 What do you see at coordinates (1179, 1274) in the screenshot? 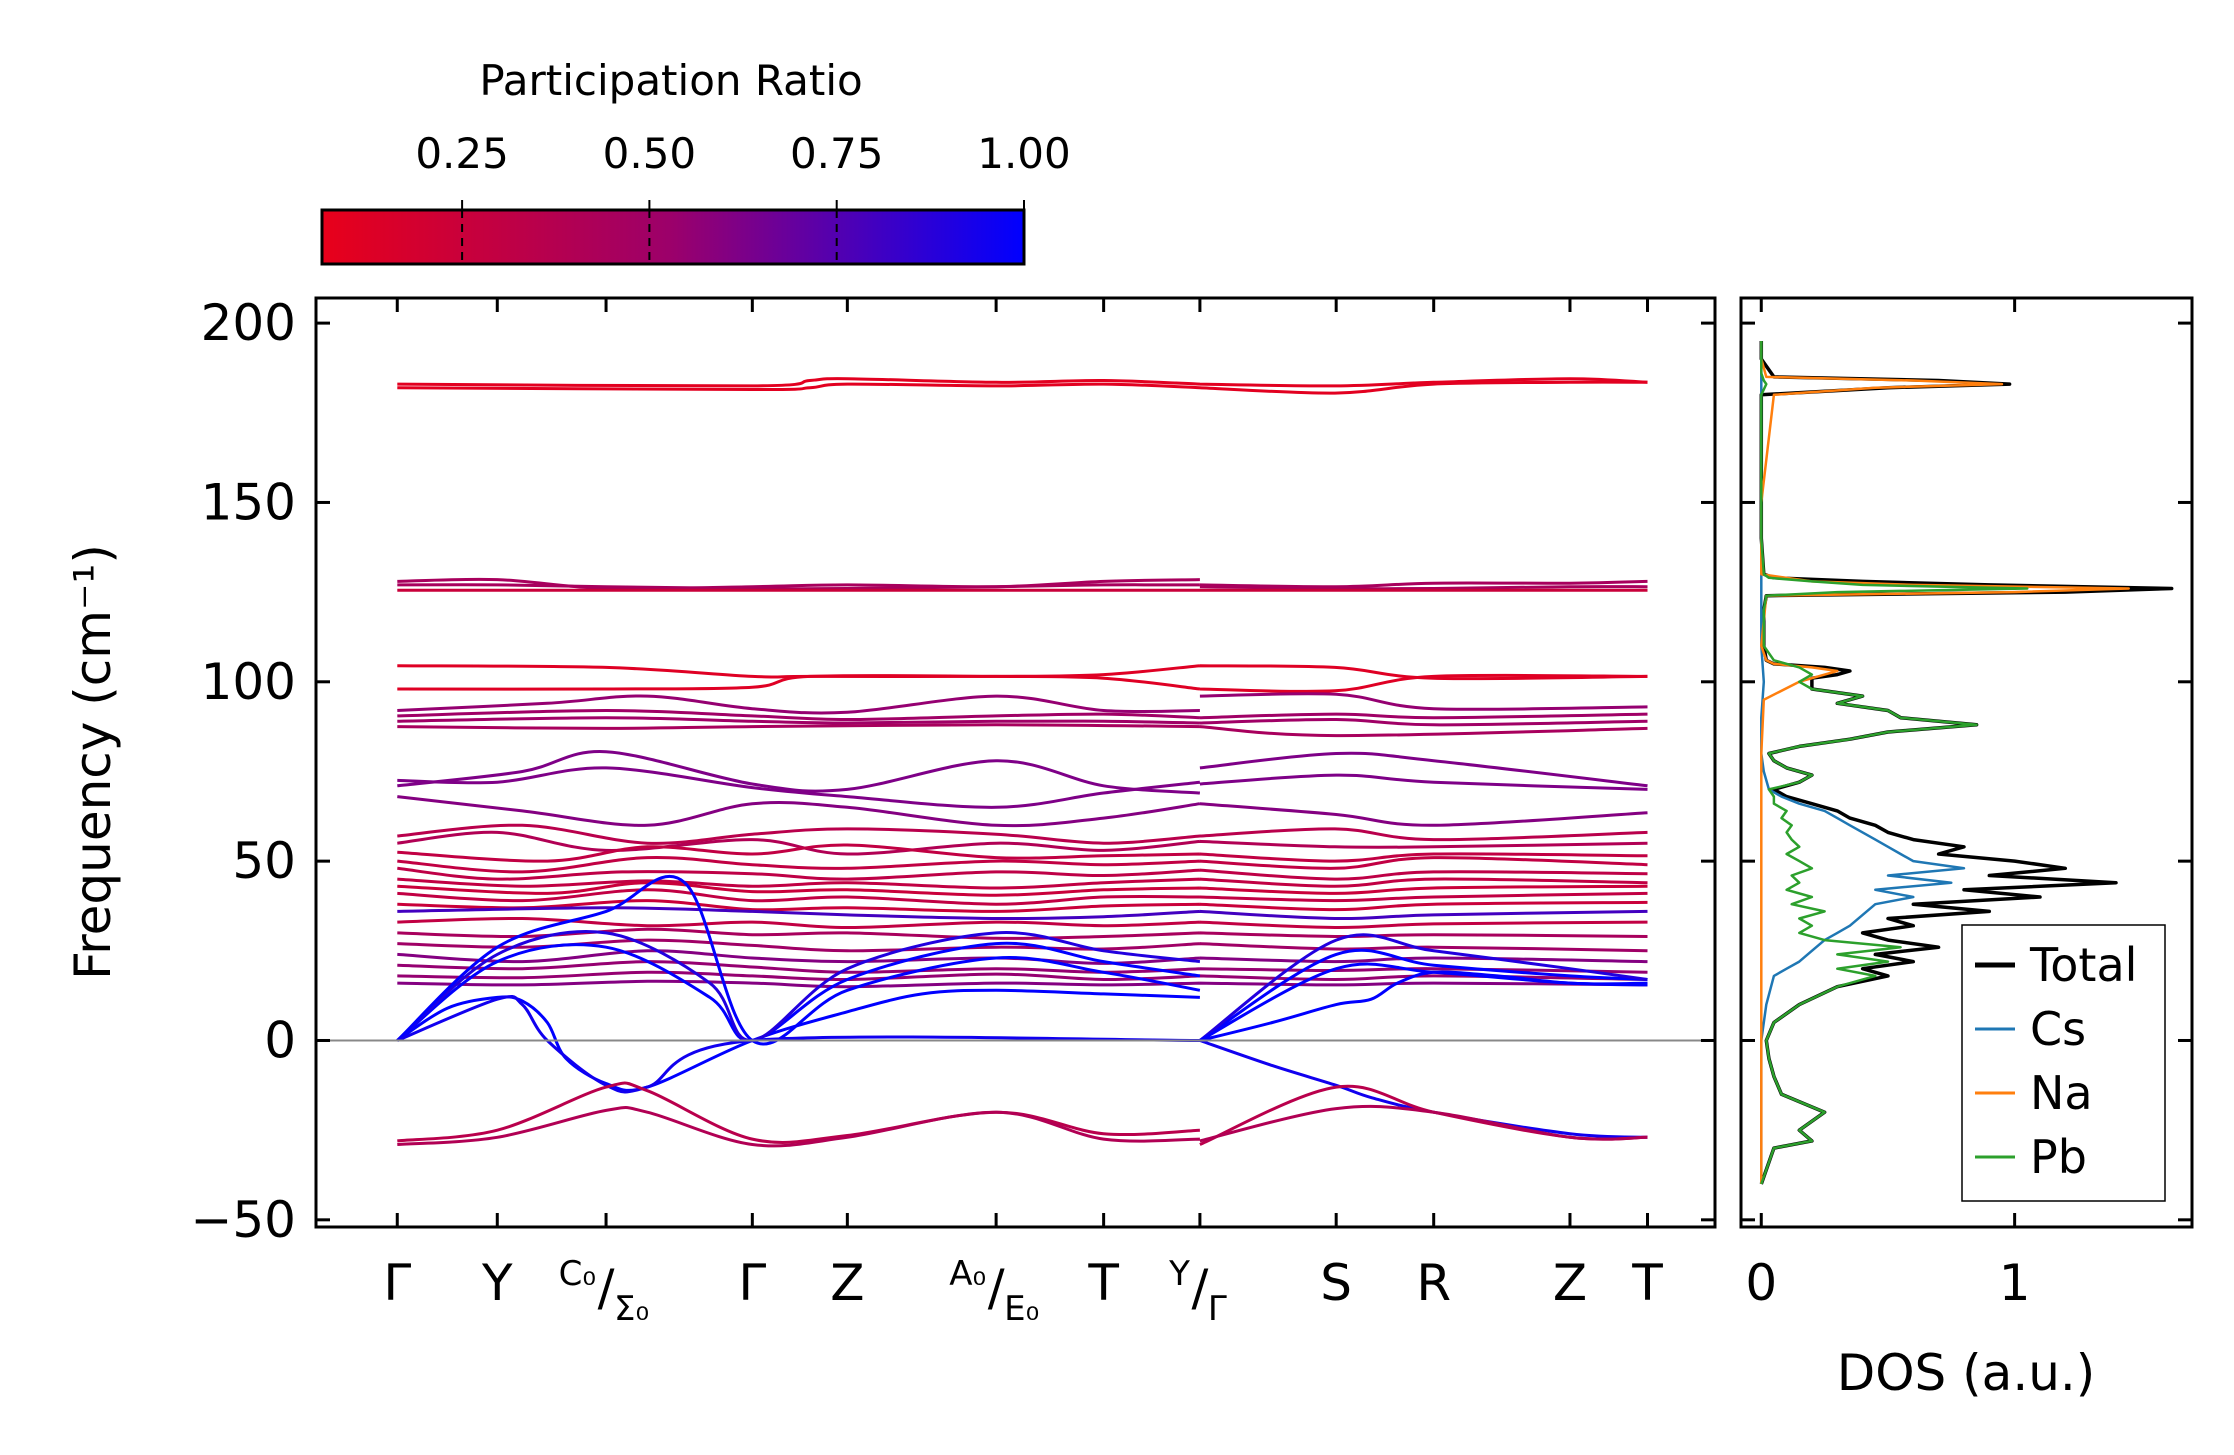
I see `k-point-label-left: Y` at bounding box center [1179, 1274].